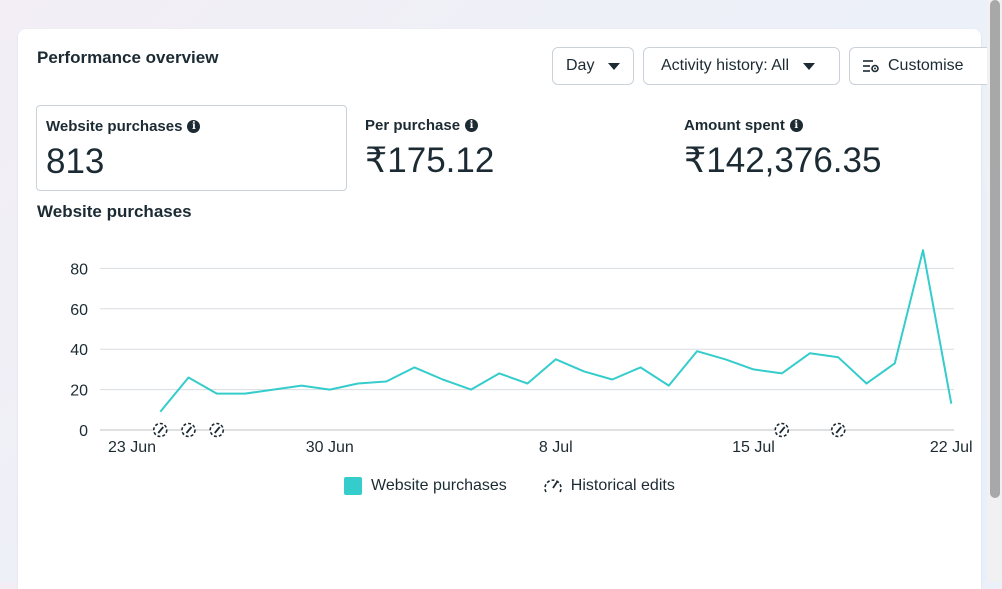 This screenshot has height=589, width=1002. I want to click on metric-per-purchase: Per purchase i ₹175.12, so click(506, 148).